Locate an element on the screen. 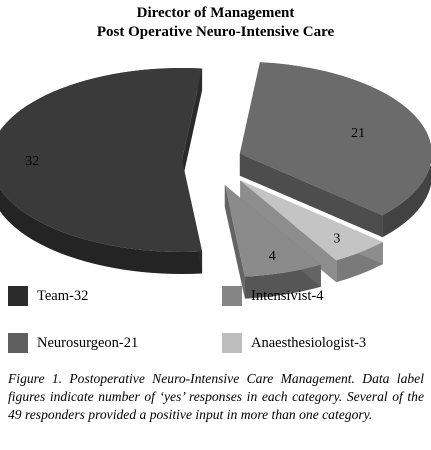  legend-item-anaesthesiologist: Anaesthesiologist-3 is located at coordinates (294, 343).